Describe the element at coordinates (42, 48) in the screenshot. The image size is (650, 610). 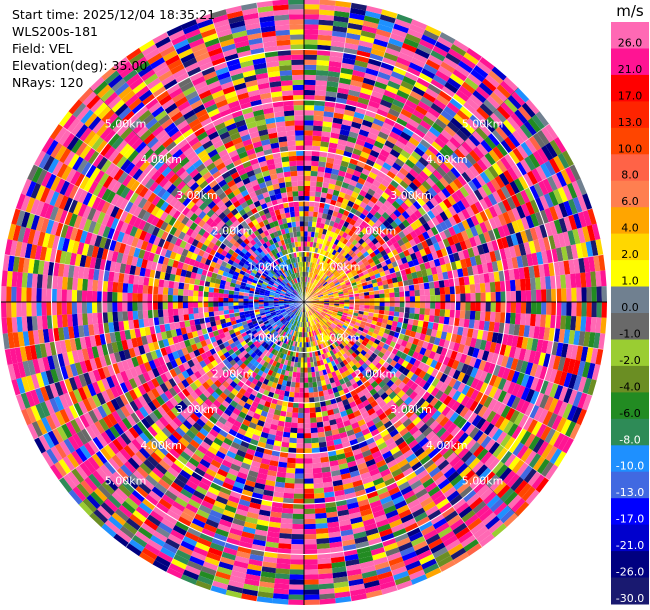
I see `field-text: Field: VEL` at that location.